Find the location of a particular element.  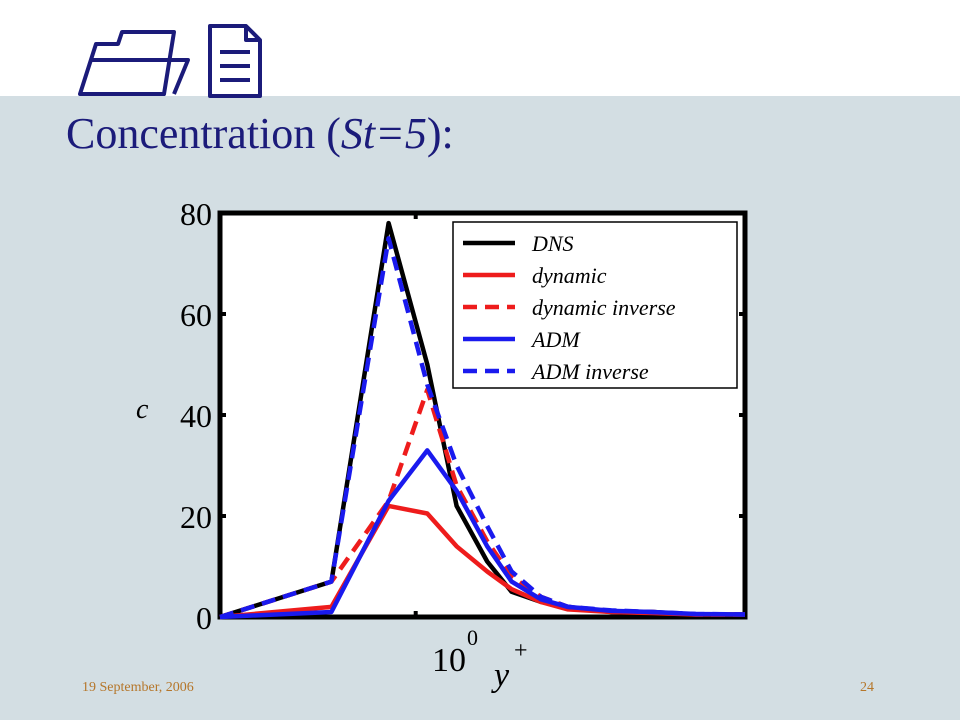

legend-box is located at coordinates (595, 305).